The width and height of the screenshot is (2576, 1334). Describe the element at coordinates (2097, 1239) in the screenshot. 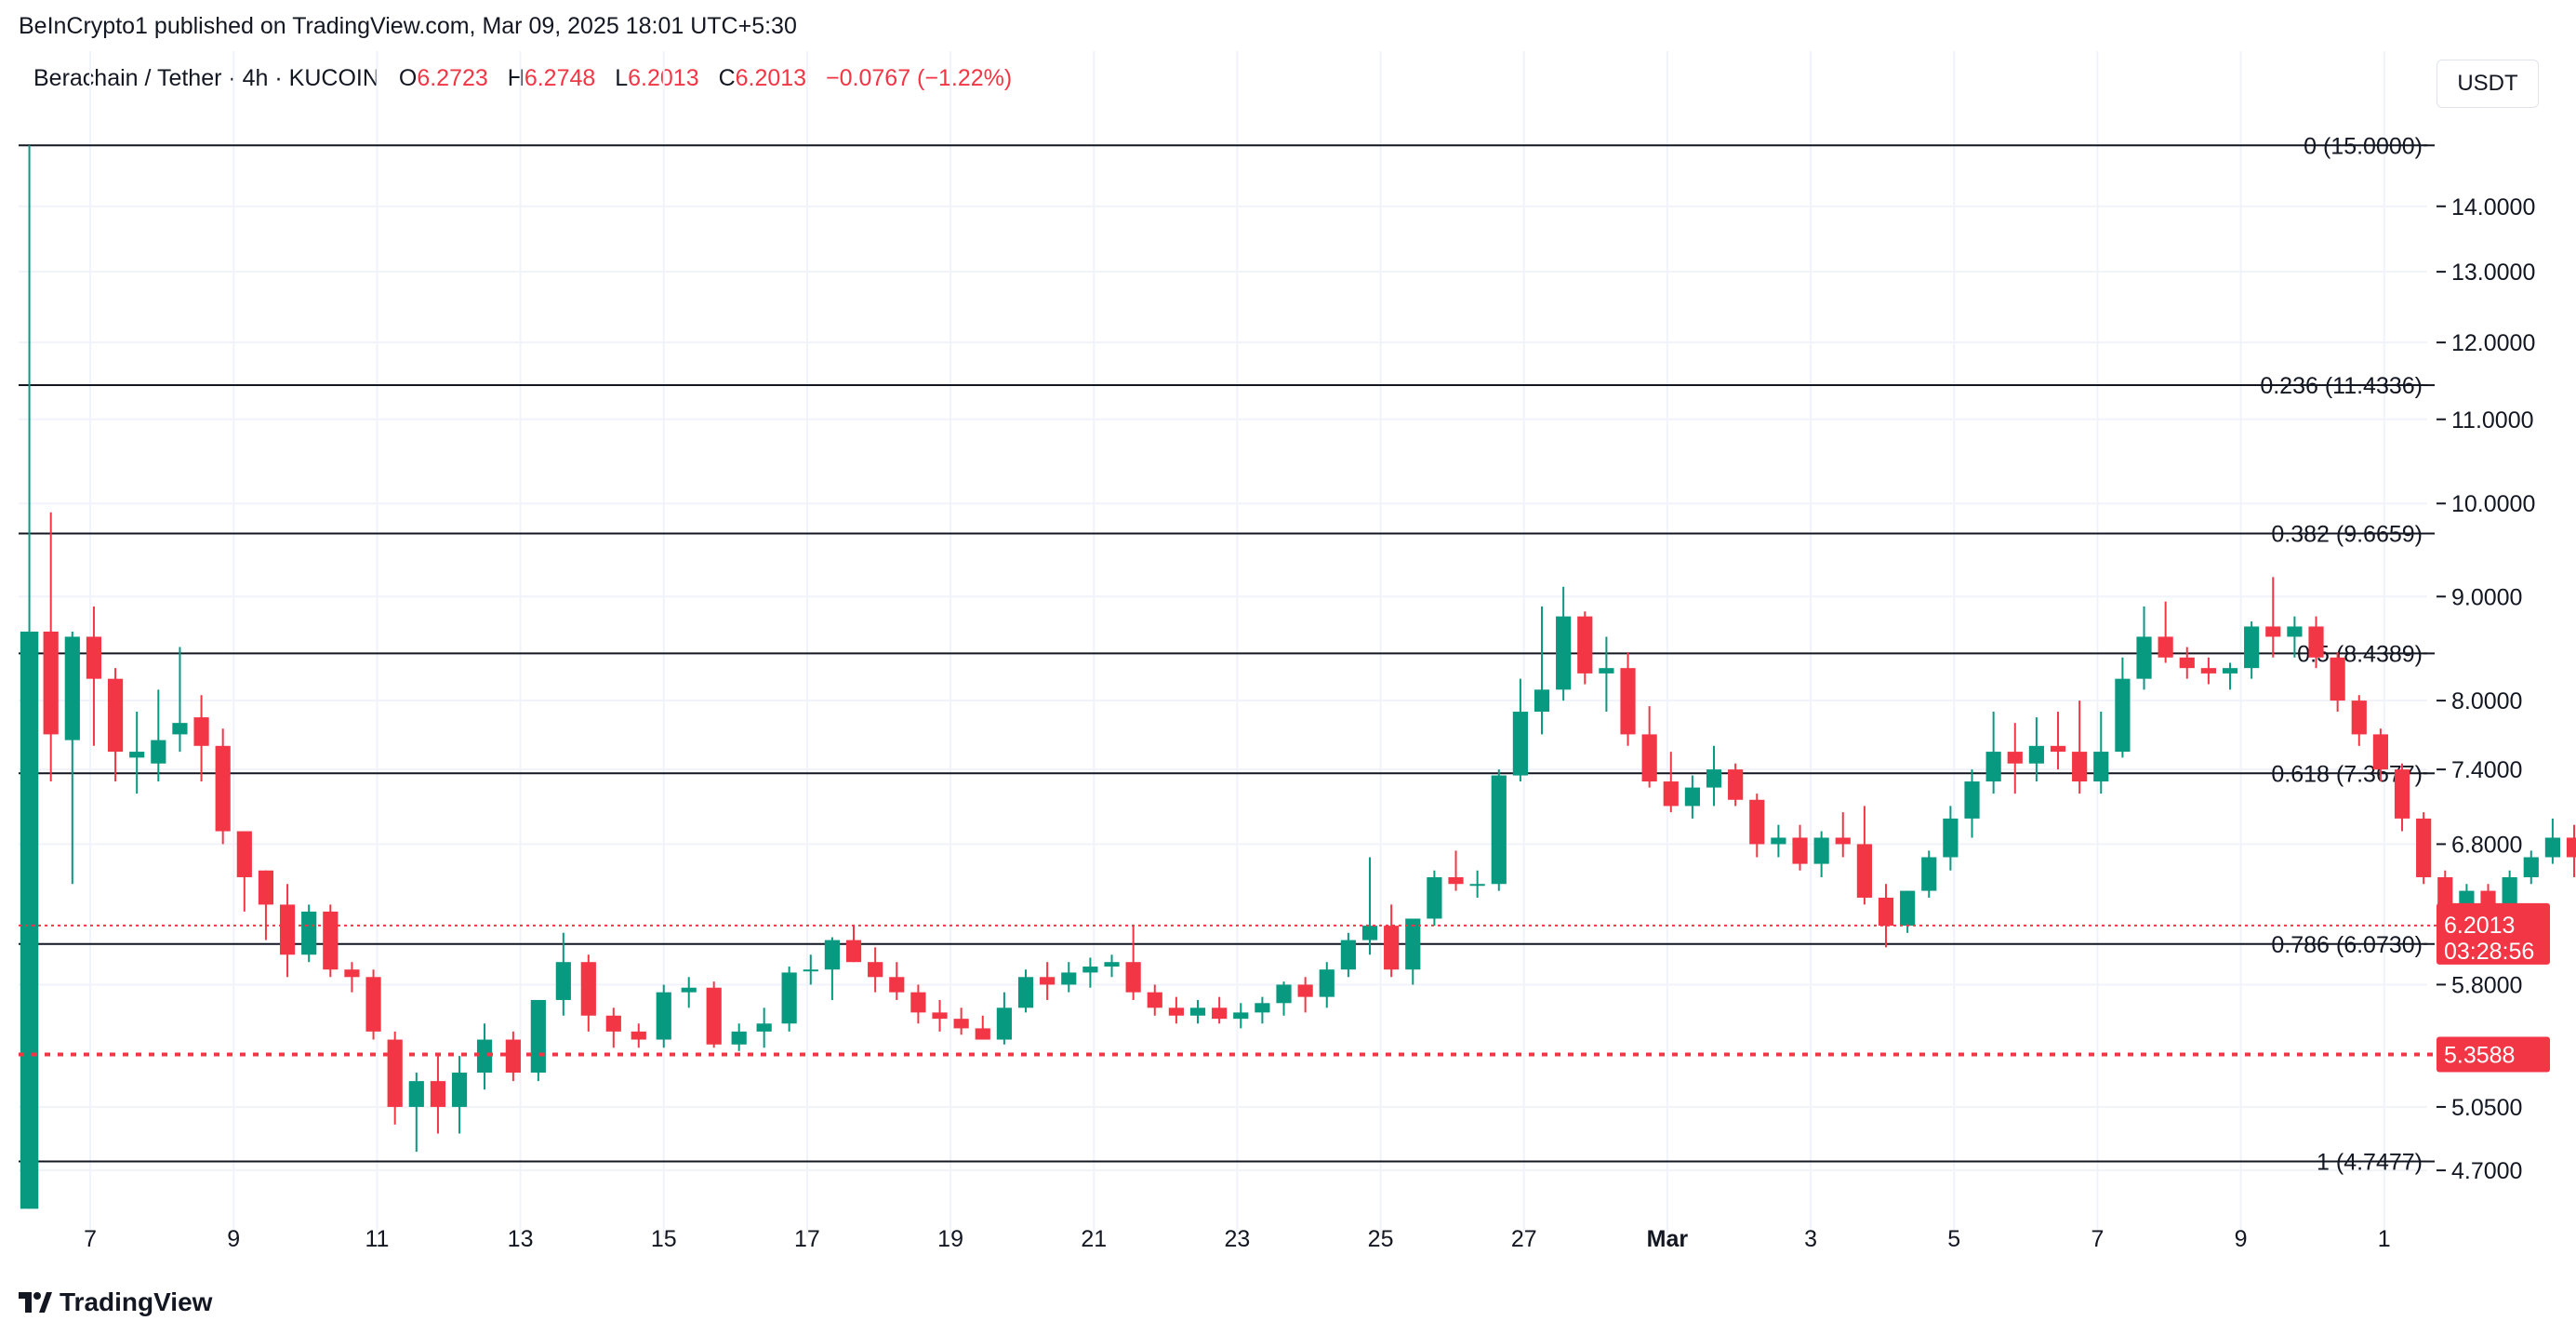

I see `time-tick-label: 7` at that location.